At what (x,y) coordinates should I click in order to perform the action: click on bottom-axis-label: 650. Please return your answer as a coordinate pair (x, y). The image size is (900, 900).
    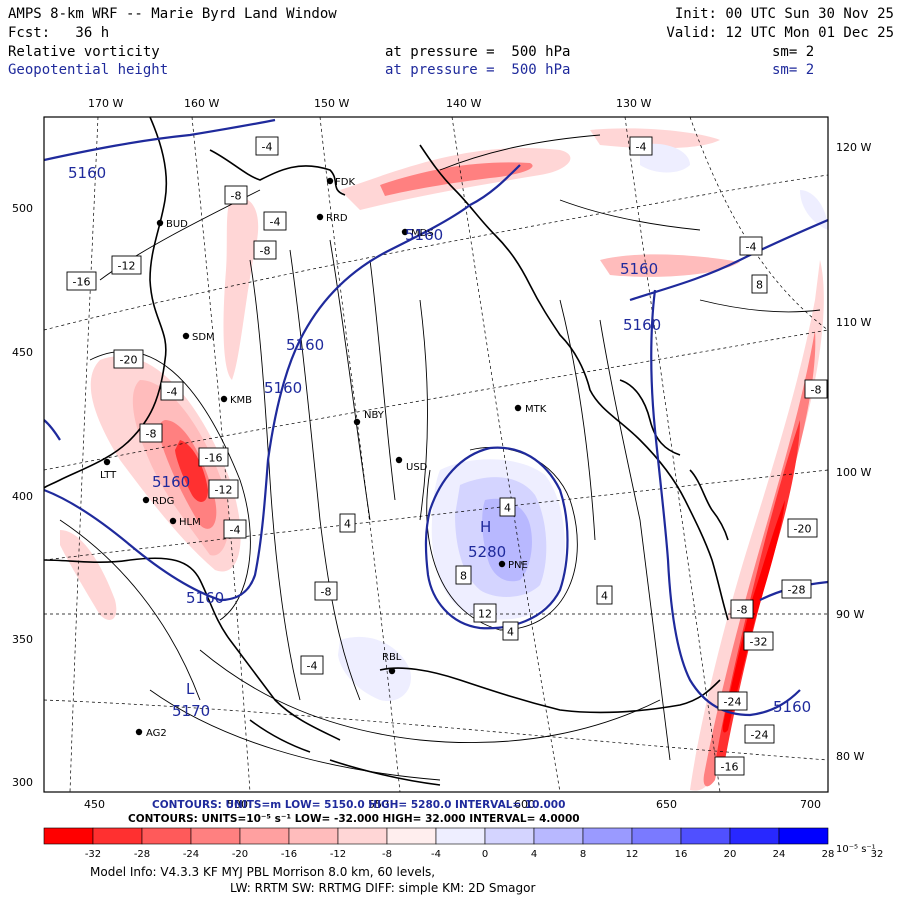
    Looking at the image, I should click on (666, 804).